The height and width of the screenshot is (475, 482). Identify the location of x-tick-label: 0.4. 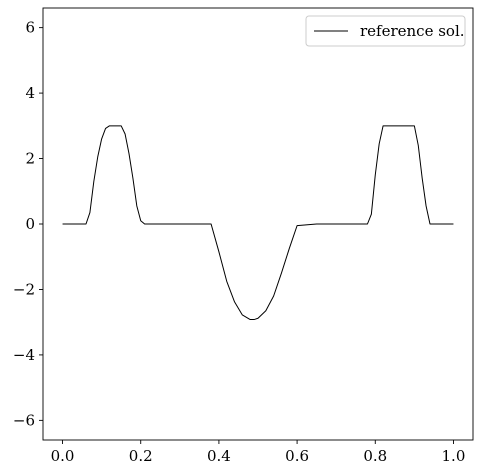
(219, 456).